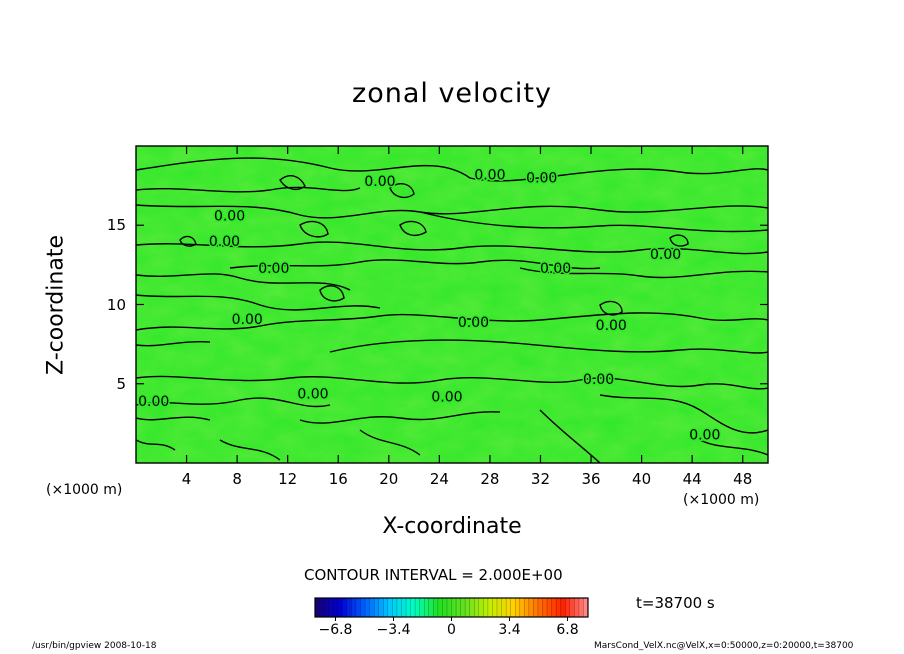 This screenshot has width=904, height=654. Describe the element at coordinates (451, 630) in the screenshot. I see `colorbar-tick-label: 0` at that location.